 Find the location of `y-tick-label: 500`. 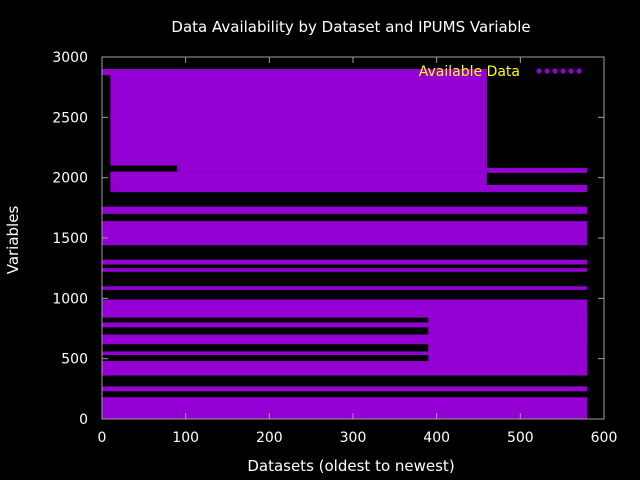

y-tick-label: 500 is located at coordinates (74, 360).